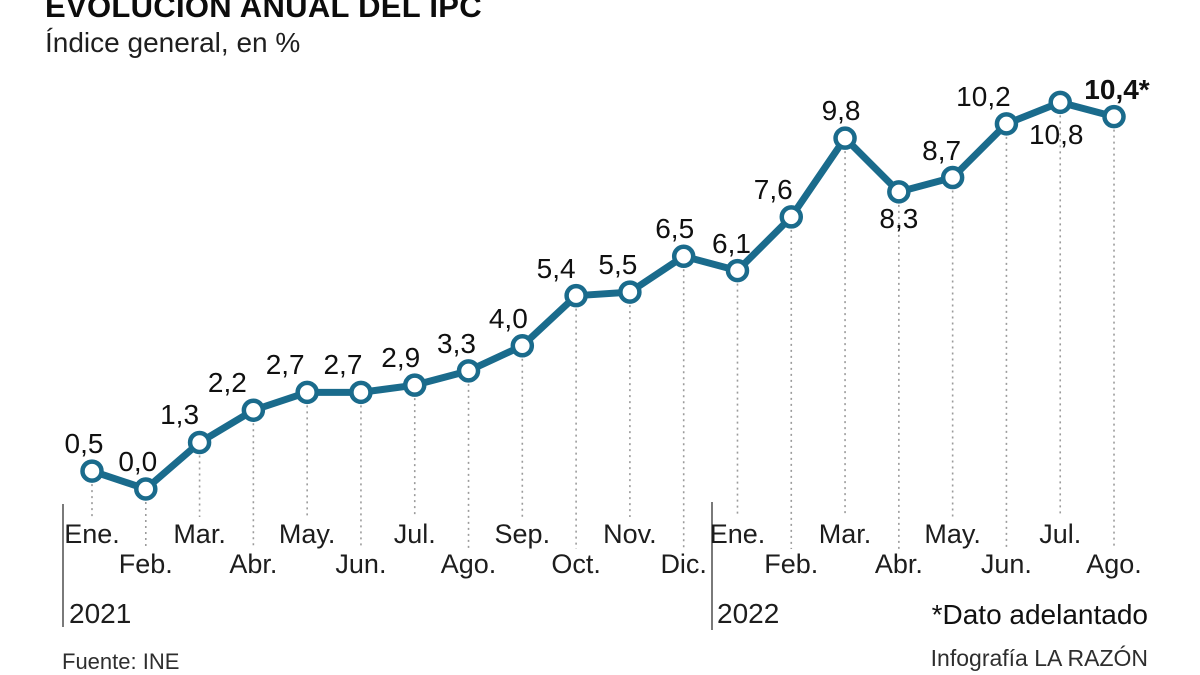  Describe the element at coordinates (121, 661) in the screenshot. I see `source-label: Fuente: INE` at that location.